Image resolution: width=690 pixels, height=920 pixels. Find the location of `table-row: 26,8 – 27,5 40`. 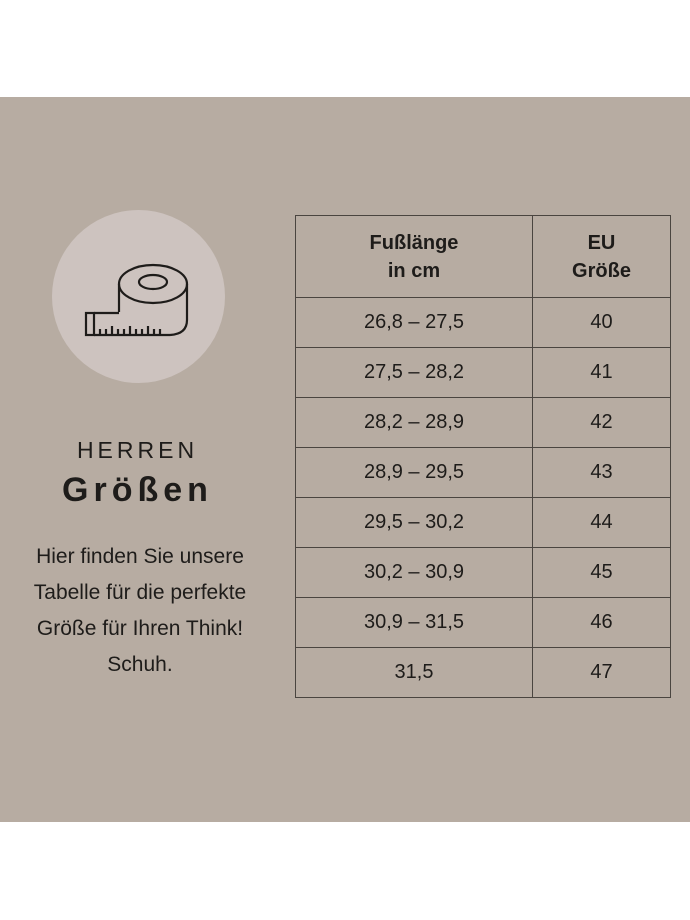

table-row: 26,8 – 27,5 40 is located at coordinates (483, 322).